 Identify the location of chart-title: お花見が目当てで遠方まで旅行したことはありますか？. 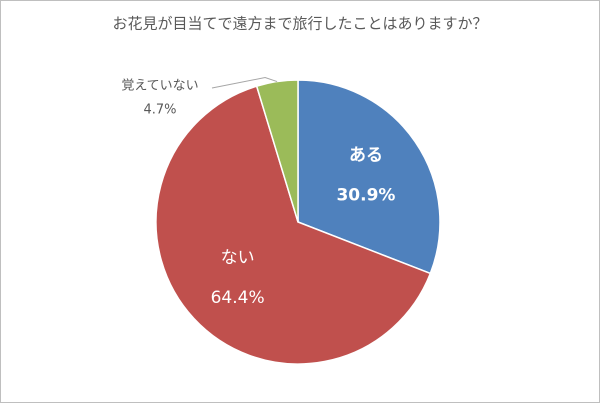
(299, 24).